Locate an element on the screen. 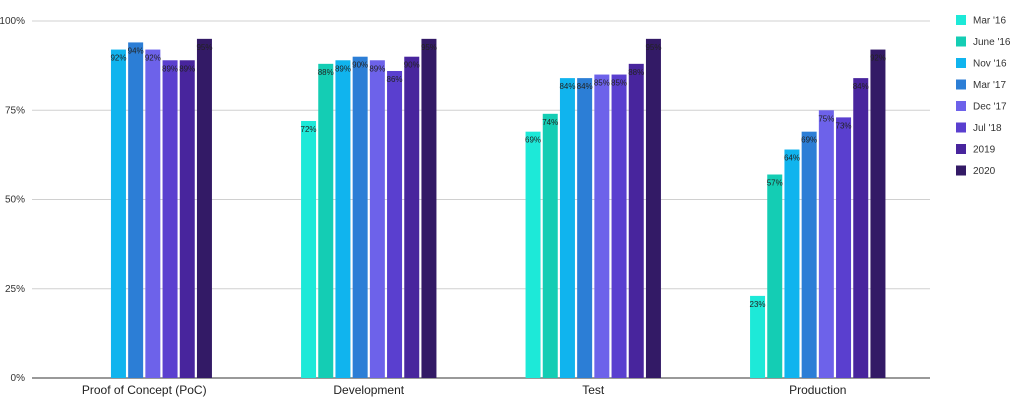 The image size is (1012, 407). bar-data-label: 86% is located at coordinates (395, 79).